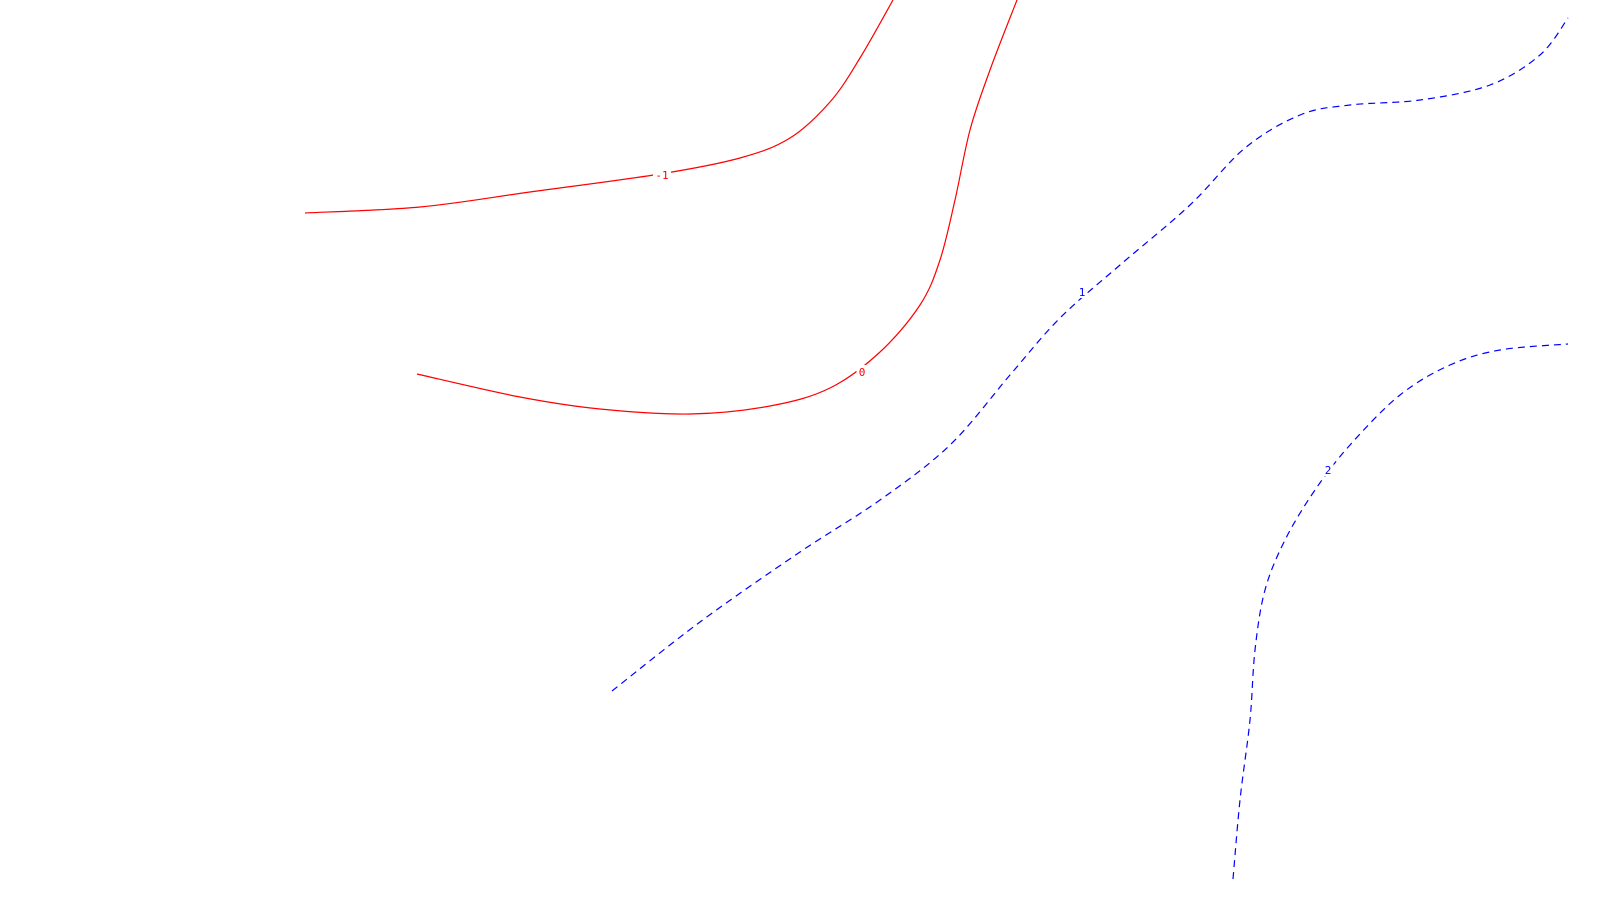 This screenshot has width=1600, height=900. I want to click on contour-line-level-neg1, so click(599, 107).